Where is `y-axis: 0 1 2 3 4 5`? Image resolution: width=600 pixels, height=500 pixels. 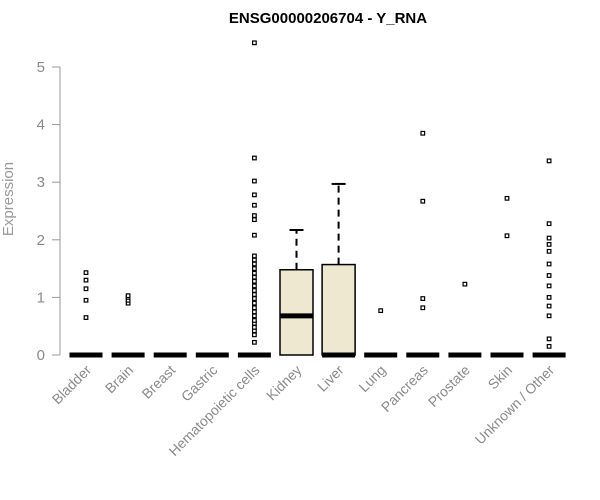 y-axis: 0 1 2 3 4 5 is located at coordinates (49, 211).